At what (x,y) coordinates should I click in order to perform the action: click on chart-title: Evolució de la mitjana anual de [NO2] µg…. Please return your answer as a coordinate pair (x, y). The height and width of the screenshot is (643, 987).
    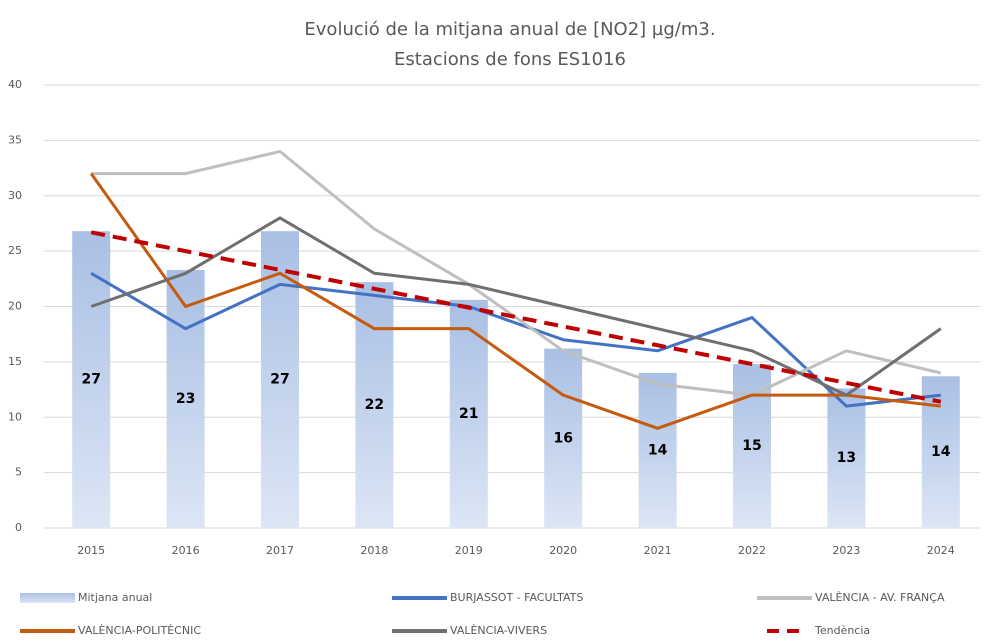
    Looking at the image, I should click on (509, 29).